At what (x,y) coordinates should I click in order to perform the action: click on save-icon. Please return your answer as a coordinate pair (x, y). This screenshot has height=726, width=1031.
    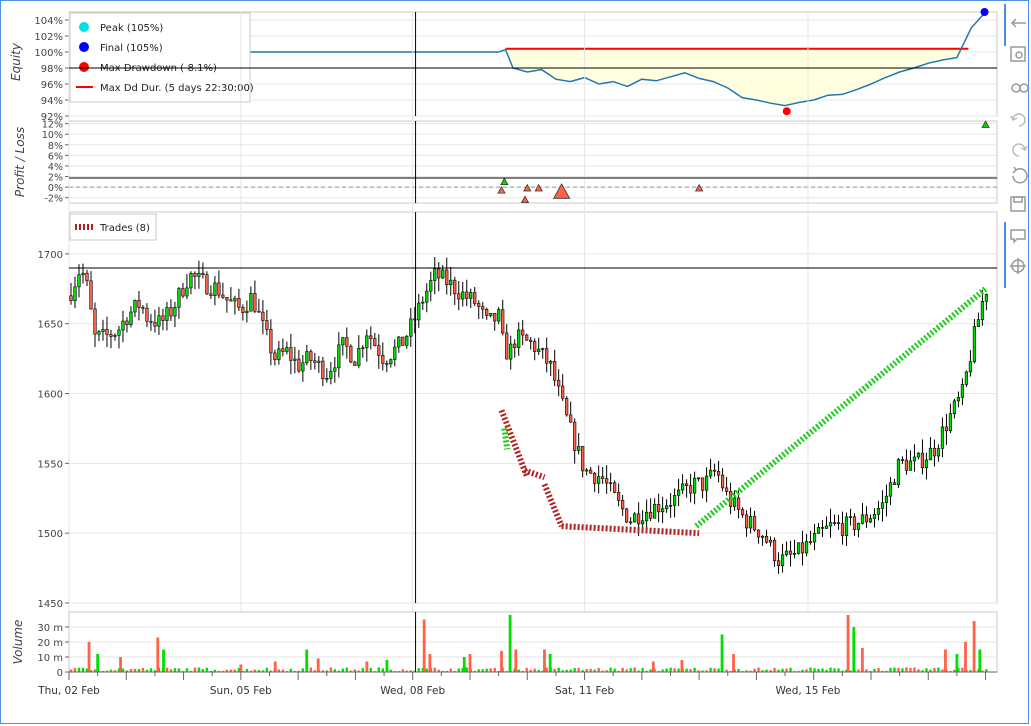
    Looking at the image, I should click on (1018, 204).